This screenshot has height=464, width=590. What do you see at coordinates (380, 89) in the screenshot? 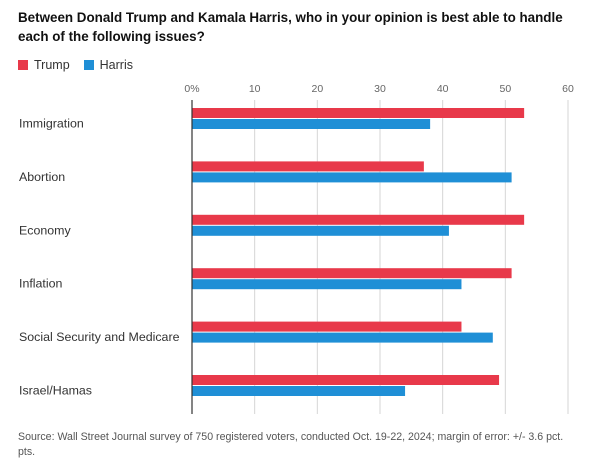
I see `x-tick-label: 30` at bounding box center [380, 89].